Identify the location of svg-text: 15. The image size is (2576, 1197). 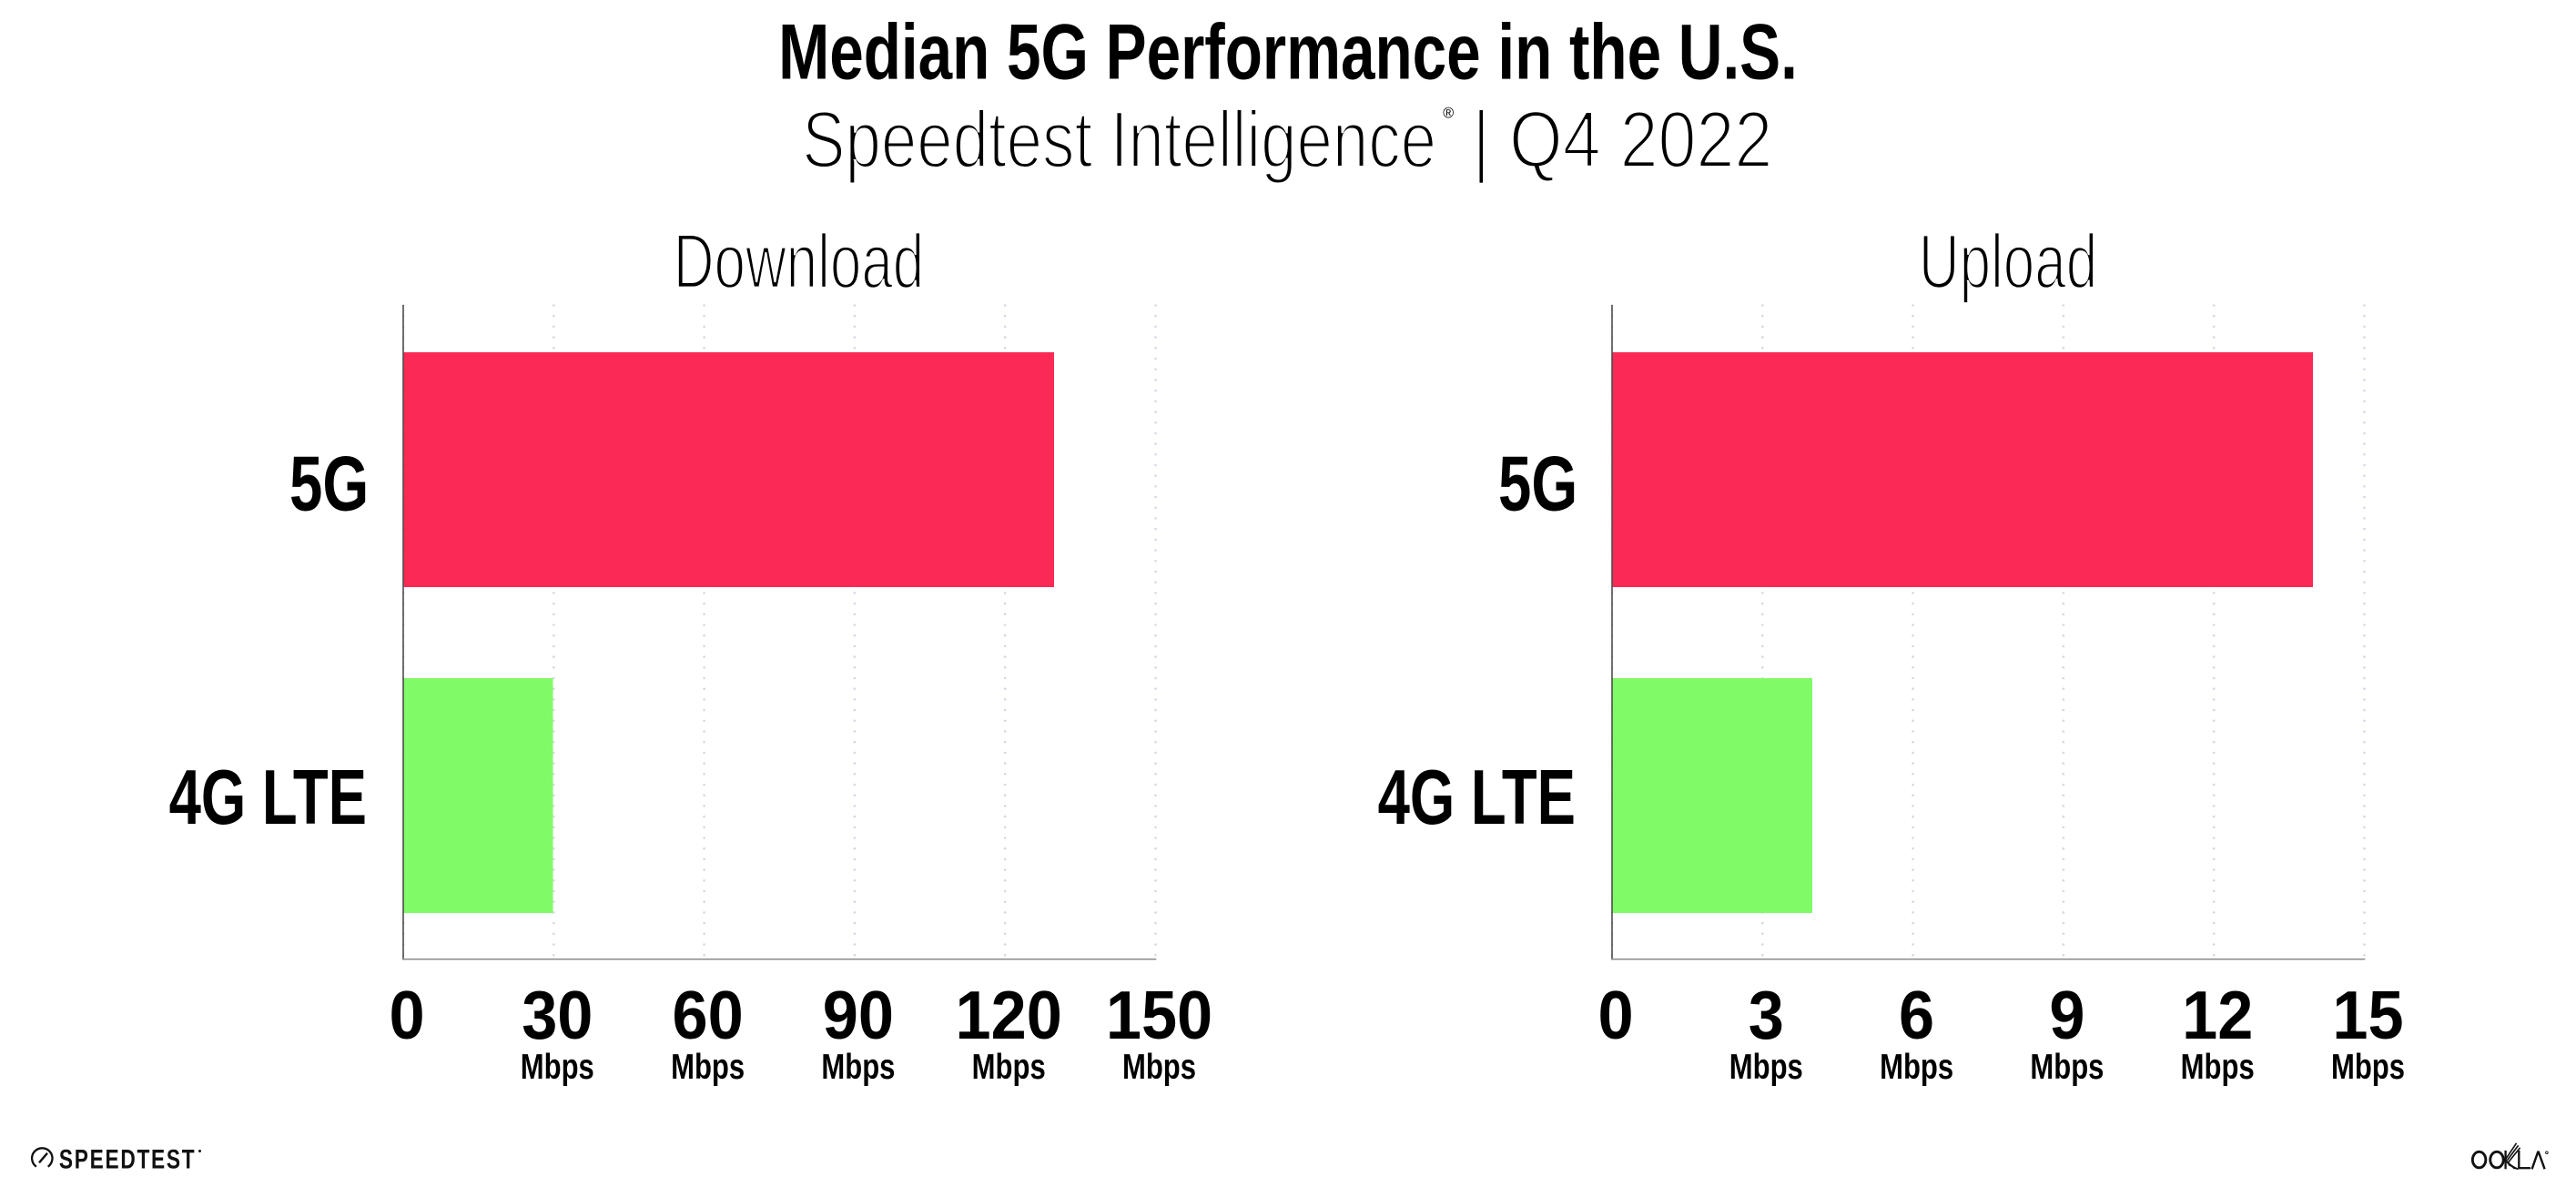
(2367, 1016).